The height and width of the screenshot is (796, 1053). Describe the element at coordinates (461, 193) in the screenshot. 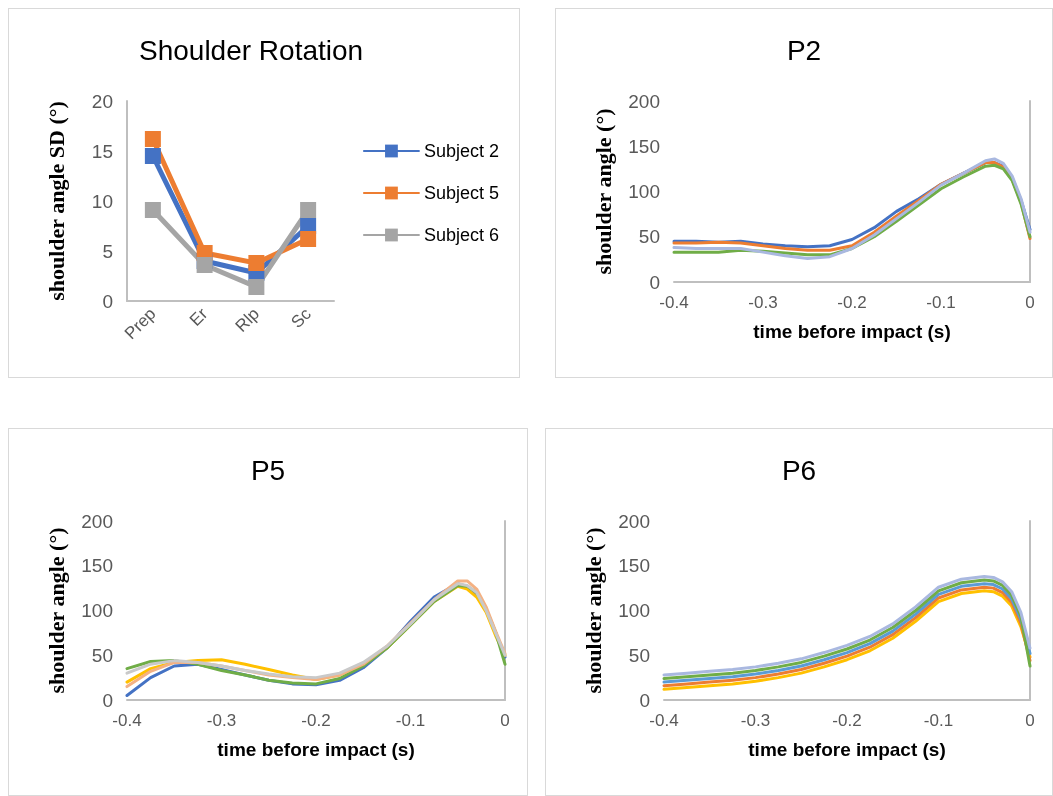

I see `legend-label: Subject 5` at that location.